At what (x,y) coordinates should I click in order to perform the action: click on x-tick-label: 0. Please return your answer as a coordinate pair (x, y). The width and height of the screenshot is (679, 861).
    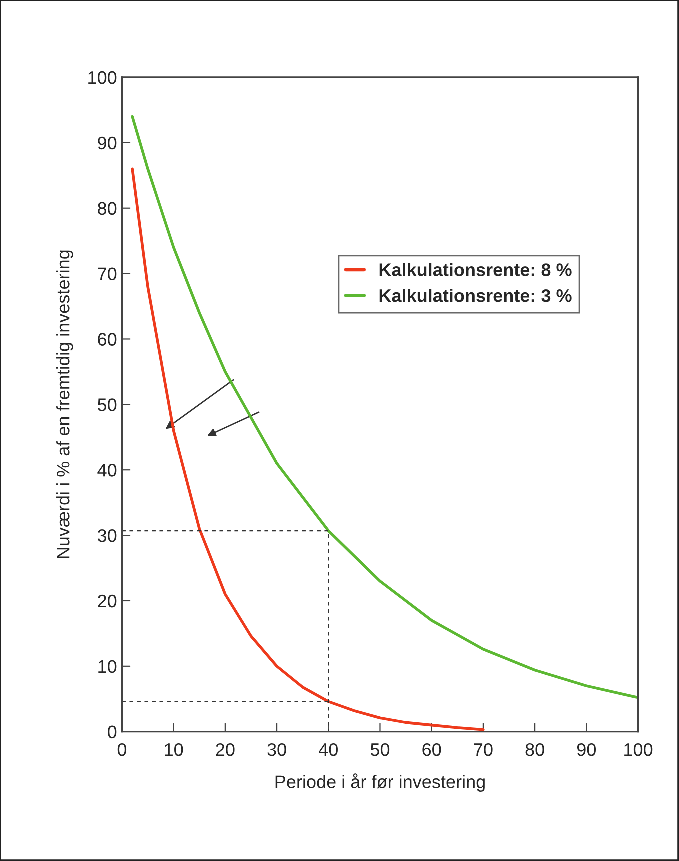
    Looking at the image, I should click on (122, 749).